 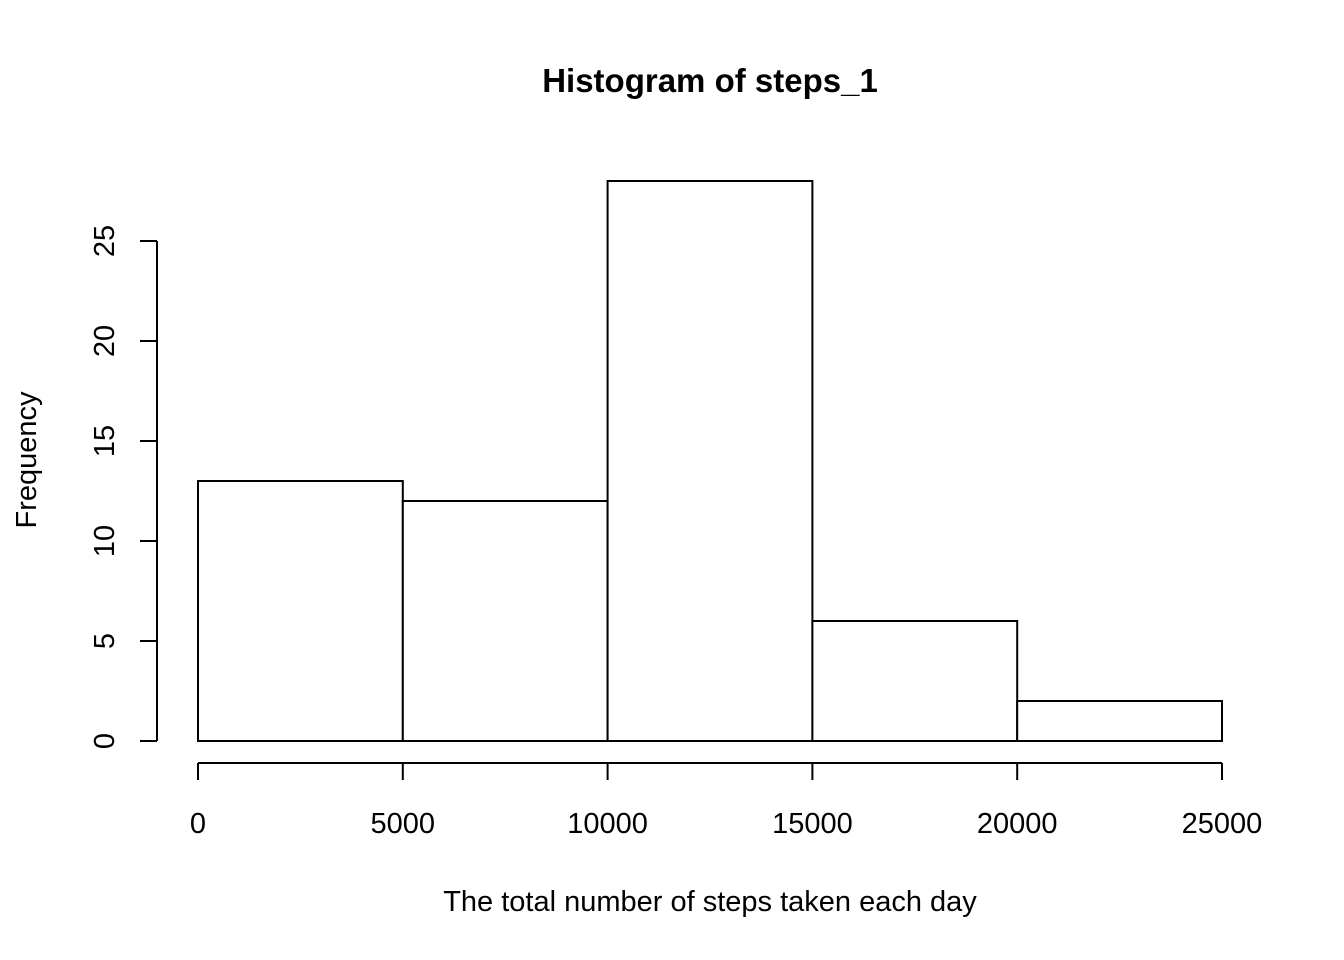 I want to click on y-axis-label: Frequency, so click(x=27, y=460).